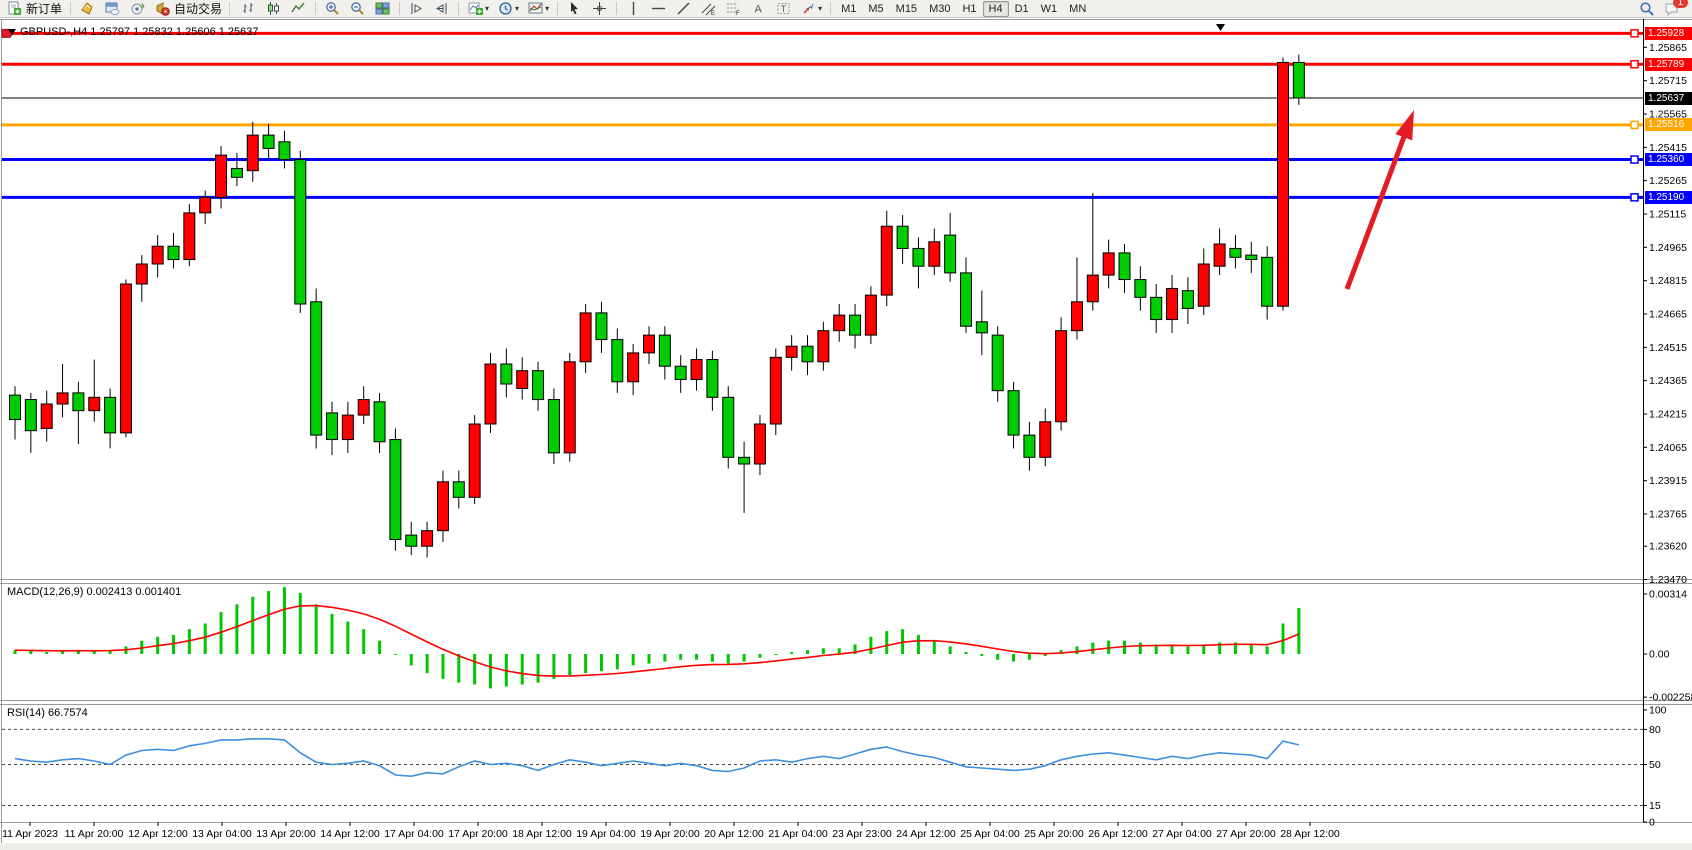 The width and height of the screenshot is (1692, 850). Describe the element at coordinates (248, 9) in the screenshot. I see `bar-chart-mode-button` at that location.